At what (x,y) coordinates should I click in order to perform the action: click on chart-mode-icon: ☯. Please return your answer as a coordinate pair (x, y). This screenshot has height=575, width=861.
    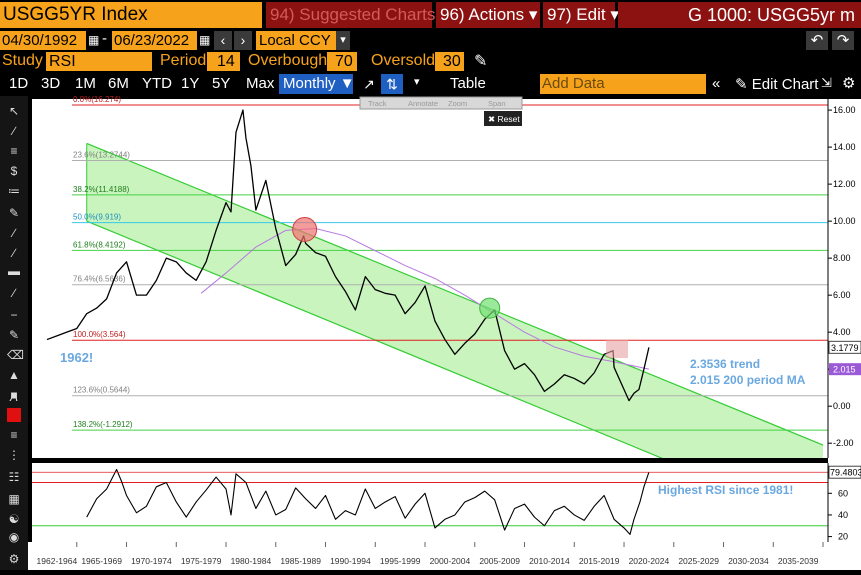
    Looking at the image, I should click on (14, 519).